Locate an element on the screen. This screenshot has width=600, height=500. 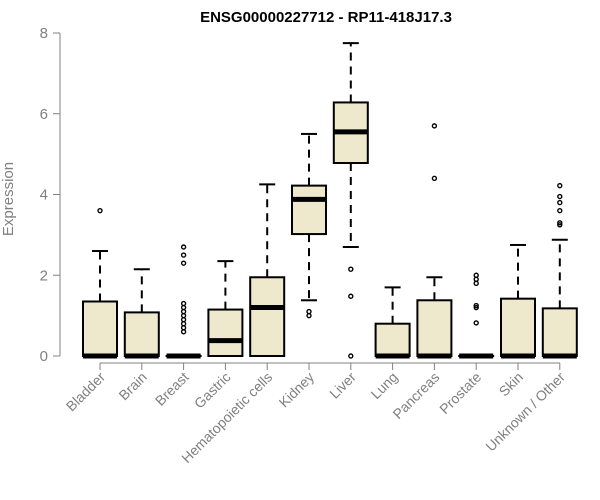
y-axis-title: Expression is located at coordinates (8, 199).